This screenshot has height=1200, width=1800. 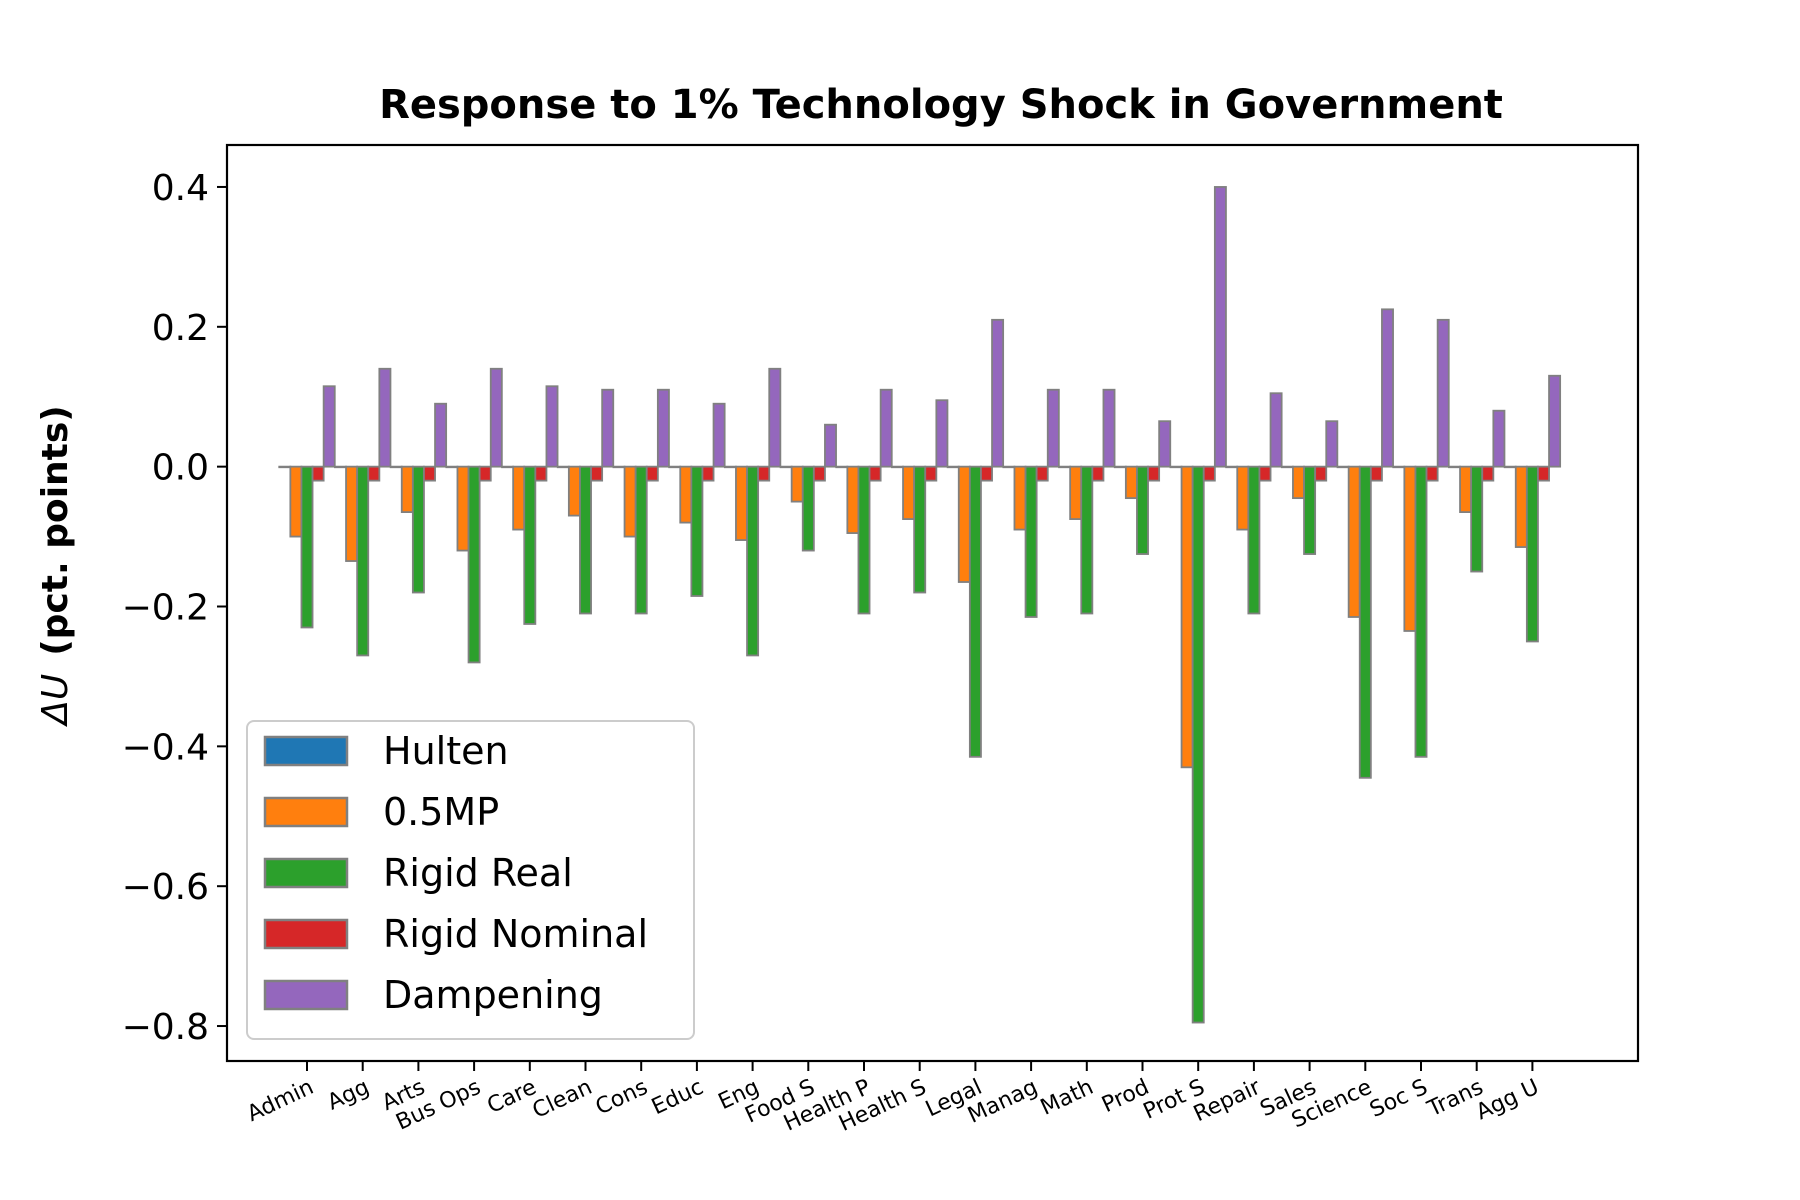 What do you see at coordinates (753, 561) in the screenshot?
I see `bar-rigid-real-eng` at bounding box center [753, 561].